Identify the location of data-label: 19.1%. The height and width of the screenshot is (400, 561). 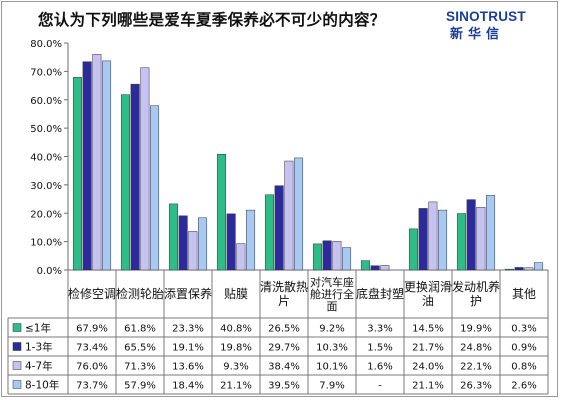
(188, 348).